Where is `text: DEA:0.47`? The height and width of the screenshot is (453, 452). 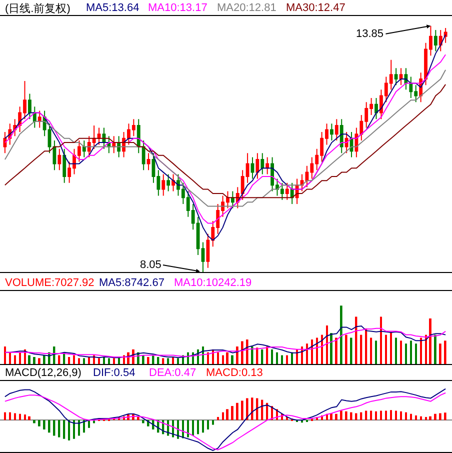
text: DEA:0.47 is located at coordinates (172, 373).